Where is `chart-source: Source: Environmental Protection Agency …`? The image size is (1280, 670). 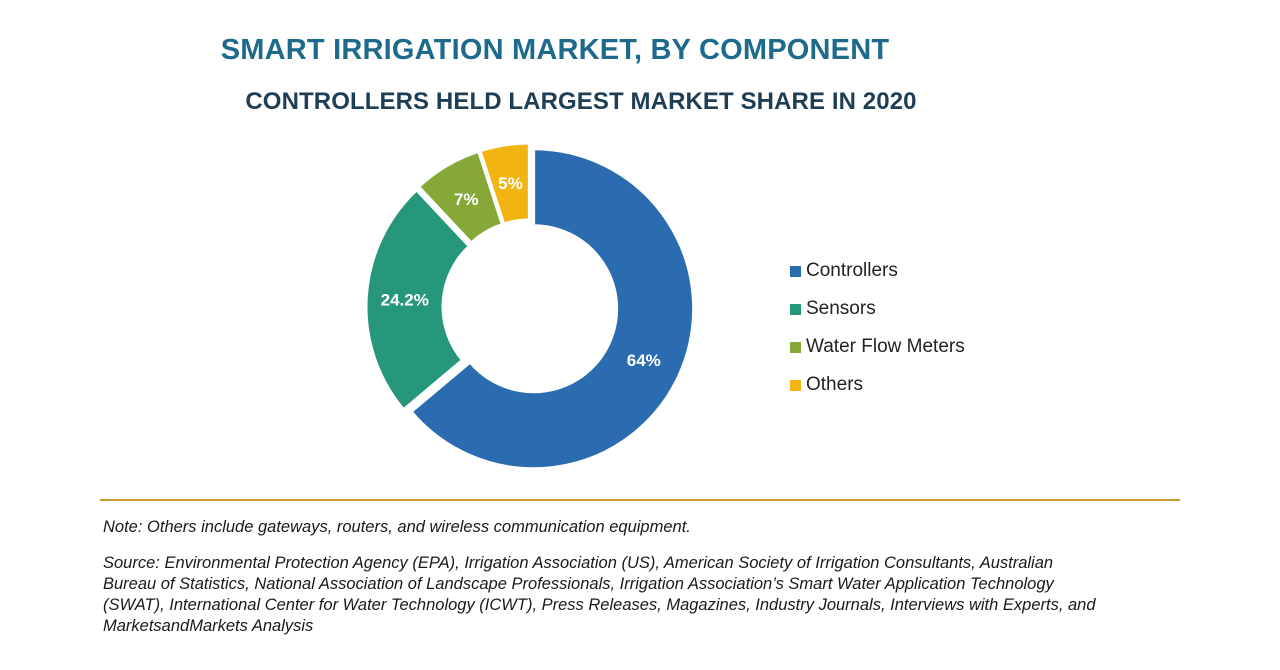
chart-source: Source: Environmental Protection Agency … is located at coordinates (653, 595).